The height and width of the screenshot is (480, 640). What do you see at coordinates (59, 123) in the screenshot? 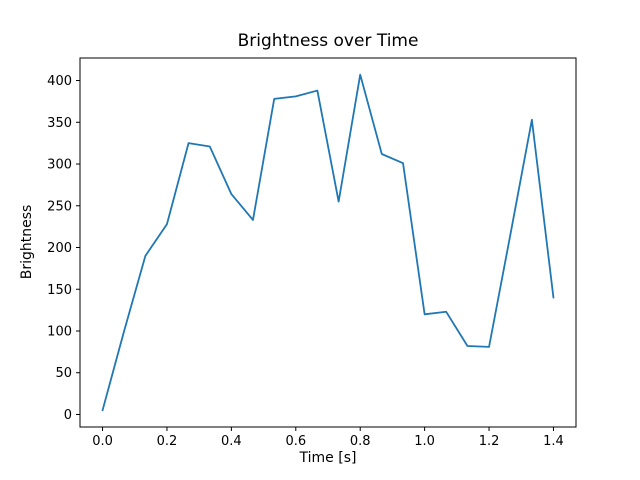
I see `y-tick-label: 350` at bounding box center [59, 123].